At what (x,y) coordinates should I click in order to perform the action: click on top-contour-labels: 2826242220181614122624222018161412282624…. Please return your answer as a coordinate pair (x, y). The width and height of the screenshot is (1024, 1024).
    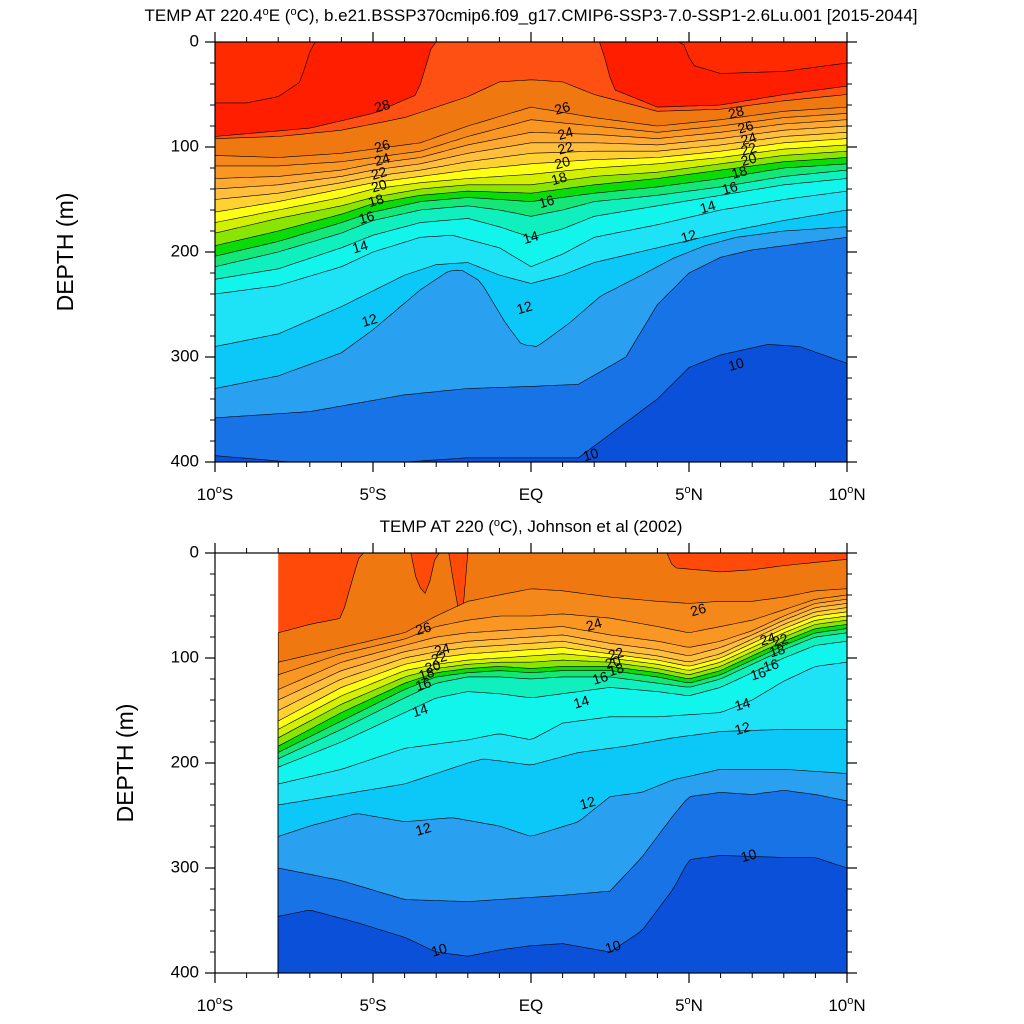
    Looking at the image, I should click on (554, 280).